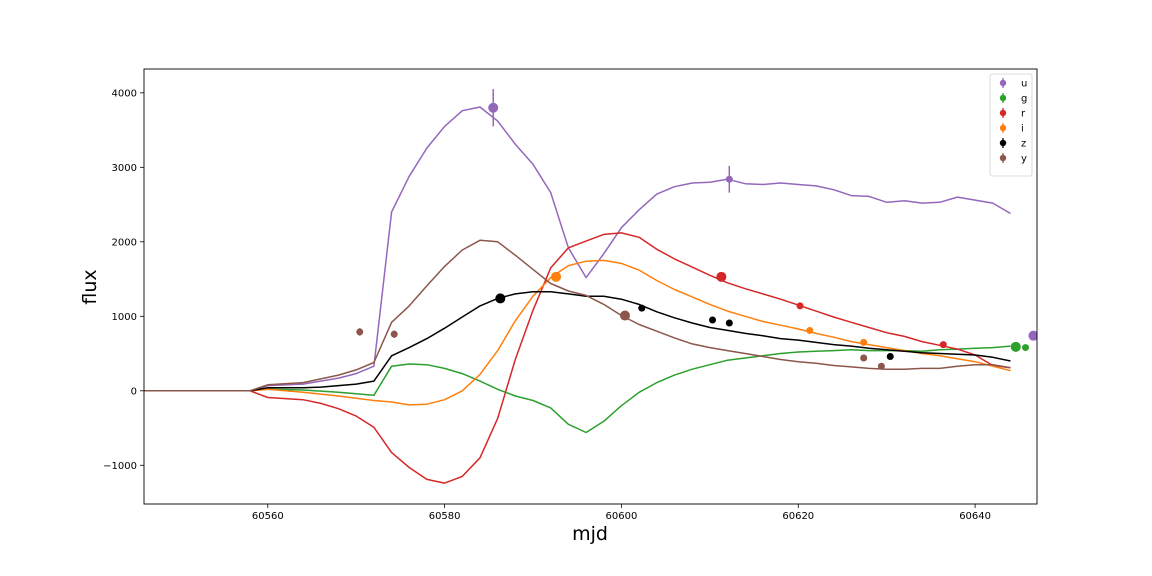  What do you see at coordinates (123, 280) in the screenshot?
I see `y-axis-ticks: −1000 0 1000 2000 3000 4000` at bounding box center [123, 280].